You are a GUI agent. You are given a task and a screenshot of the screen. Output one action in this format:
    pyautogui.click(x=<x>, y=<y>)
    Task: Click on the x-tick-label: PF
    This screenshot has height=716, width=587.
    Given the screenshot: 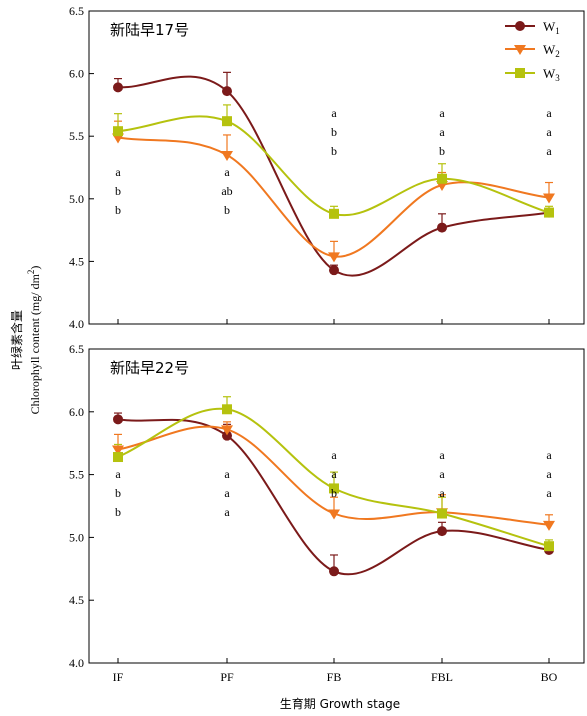 What is the action you would take?
    pyautogui.click(x=227, y=677)
    